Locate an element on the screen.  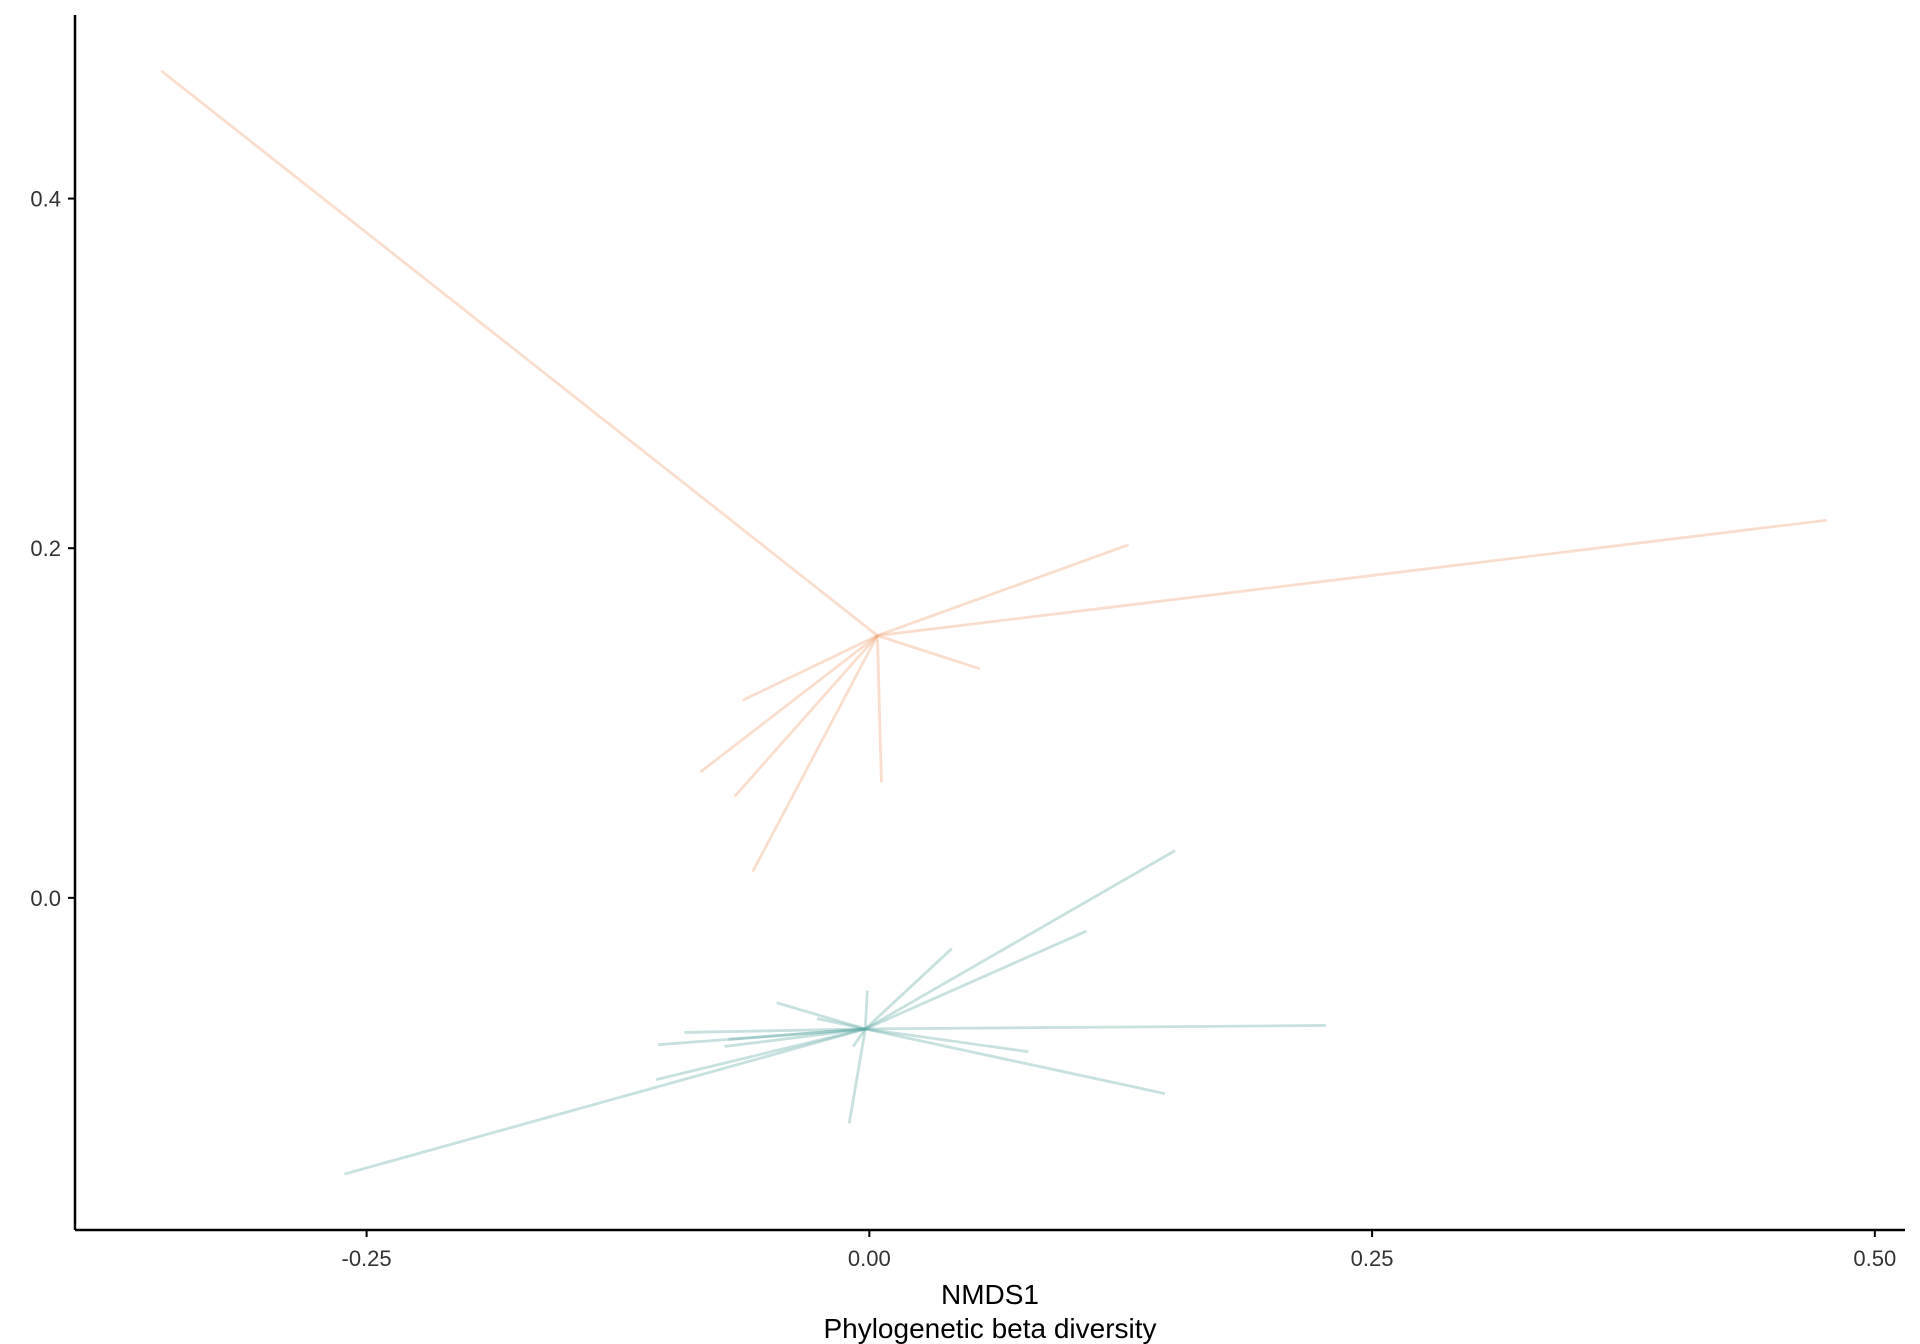
x-axis-title: NMDS1 is located at coordinates (990, 1294).